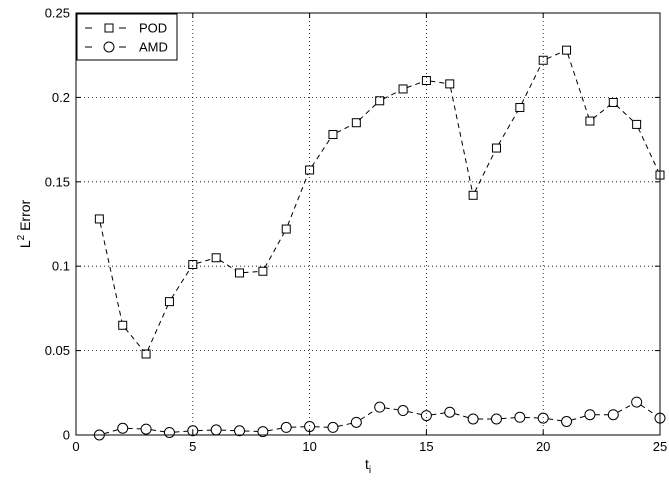  What do you see at coordinates (368, 466) in the screenshot?
I see `x-axis-label: ti` at bounding box center [368, 466].